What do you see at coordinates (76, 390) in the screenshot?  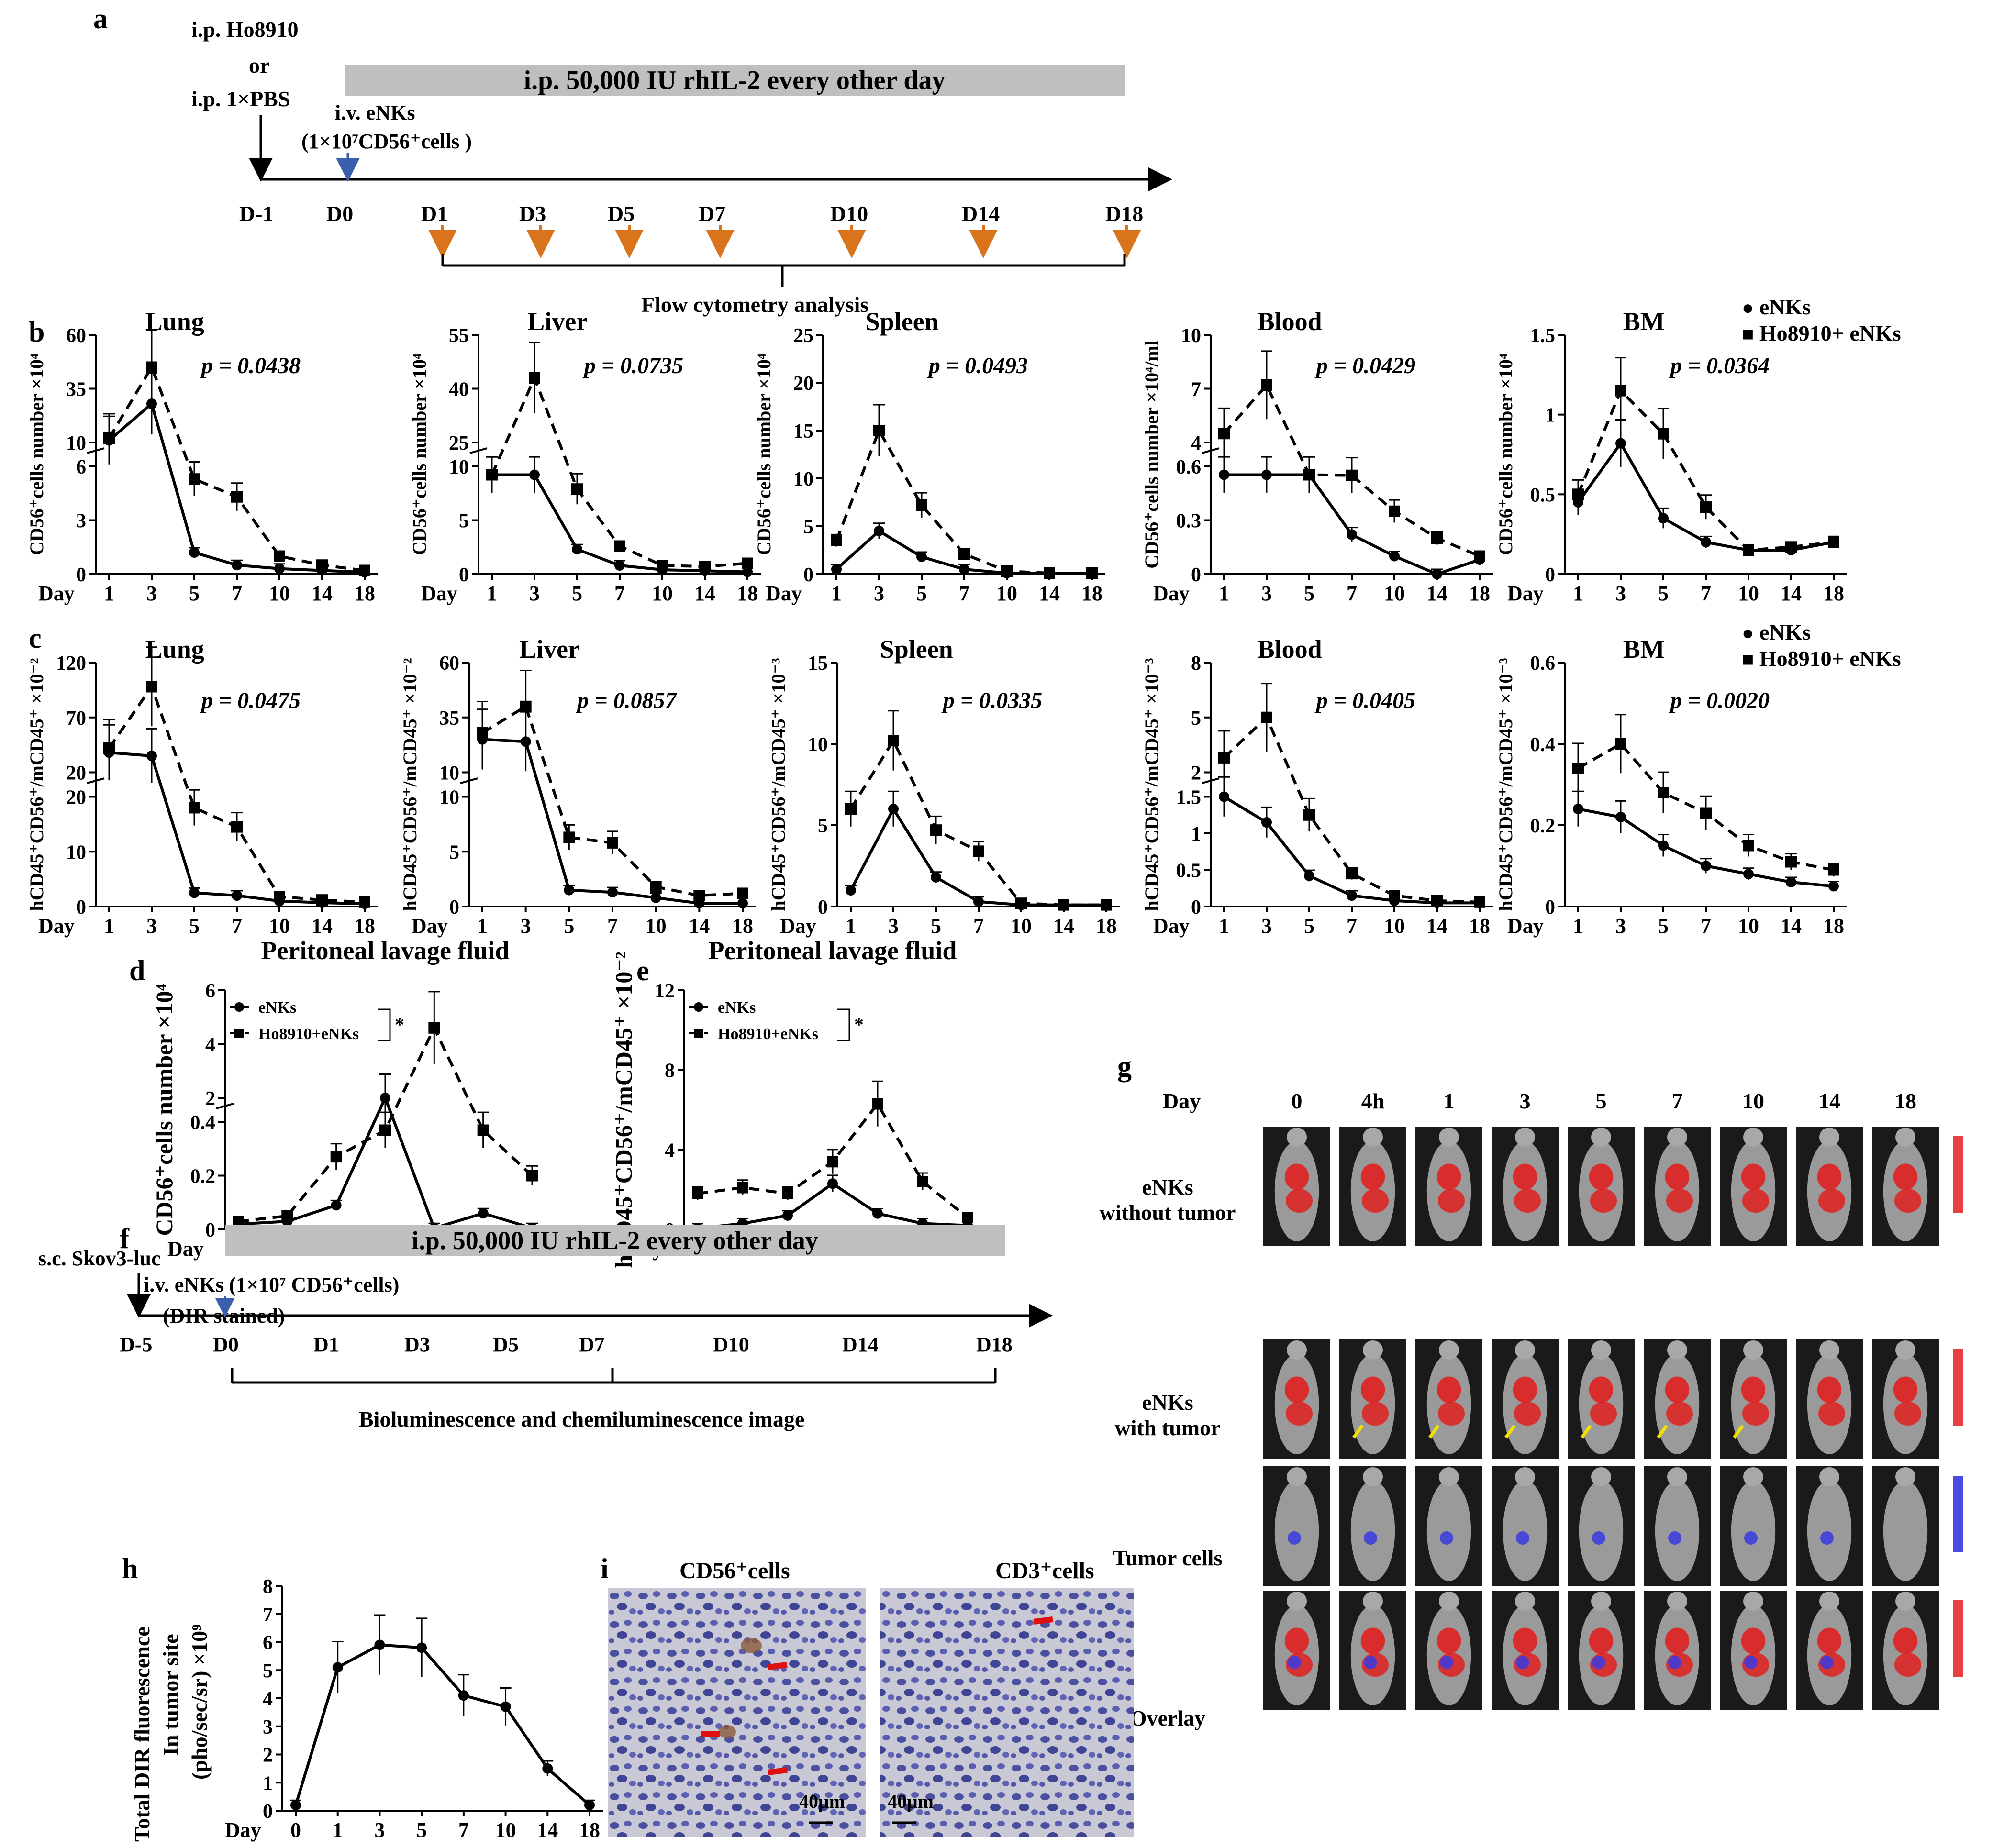 I see `y-tick-label: 35` at bounding box center [76, 390].